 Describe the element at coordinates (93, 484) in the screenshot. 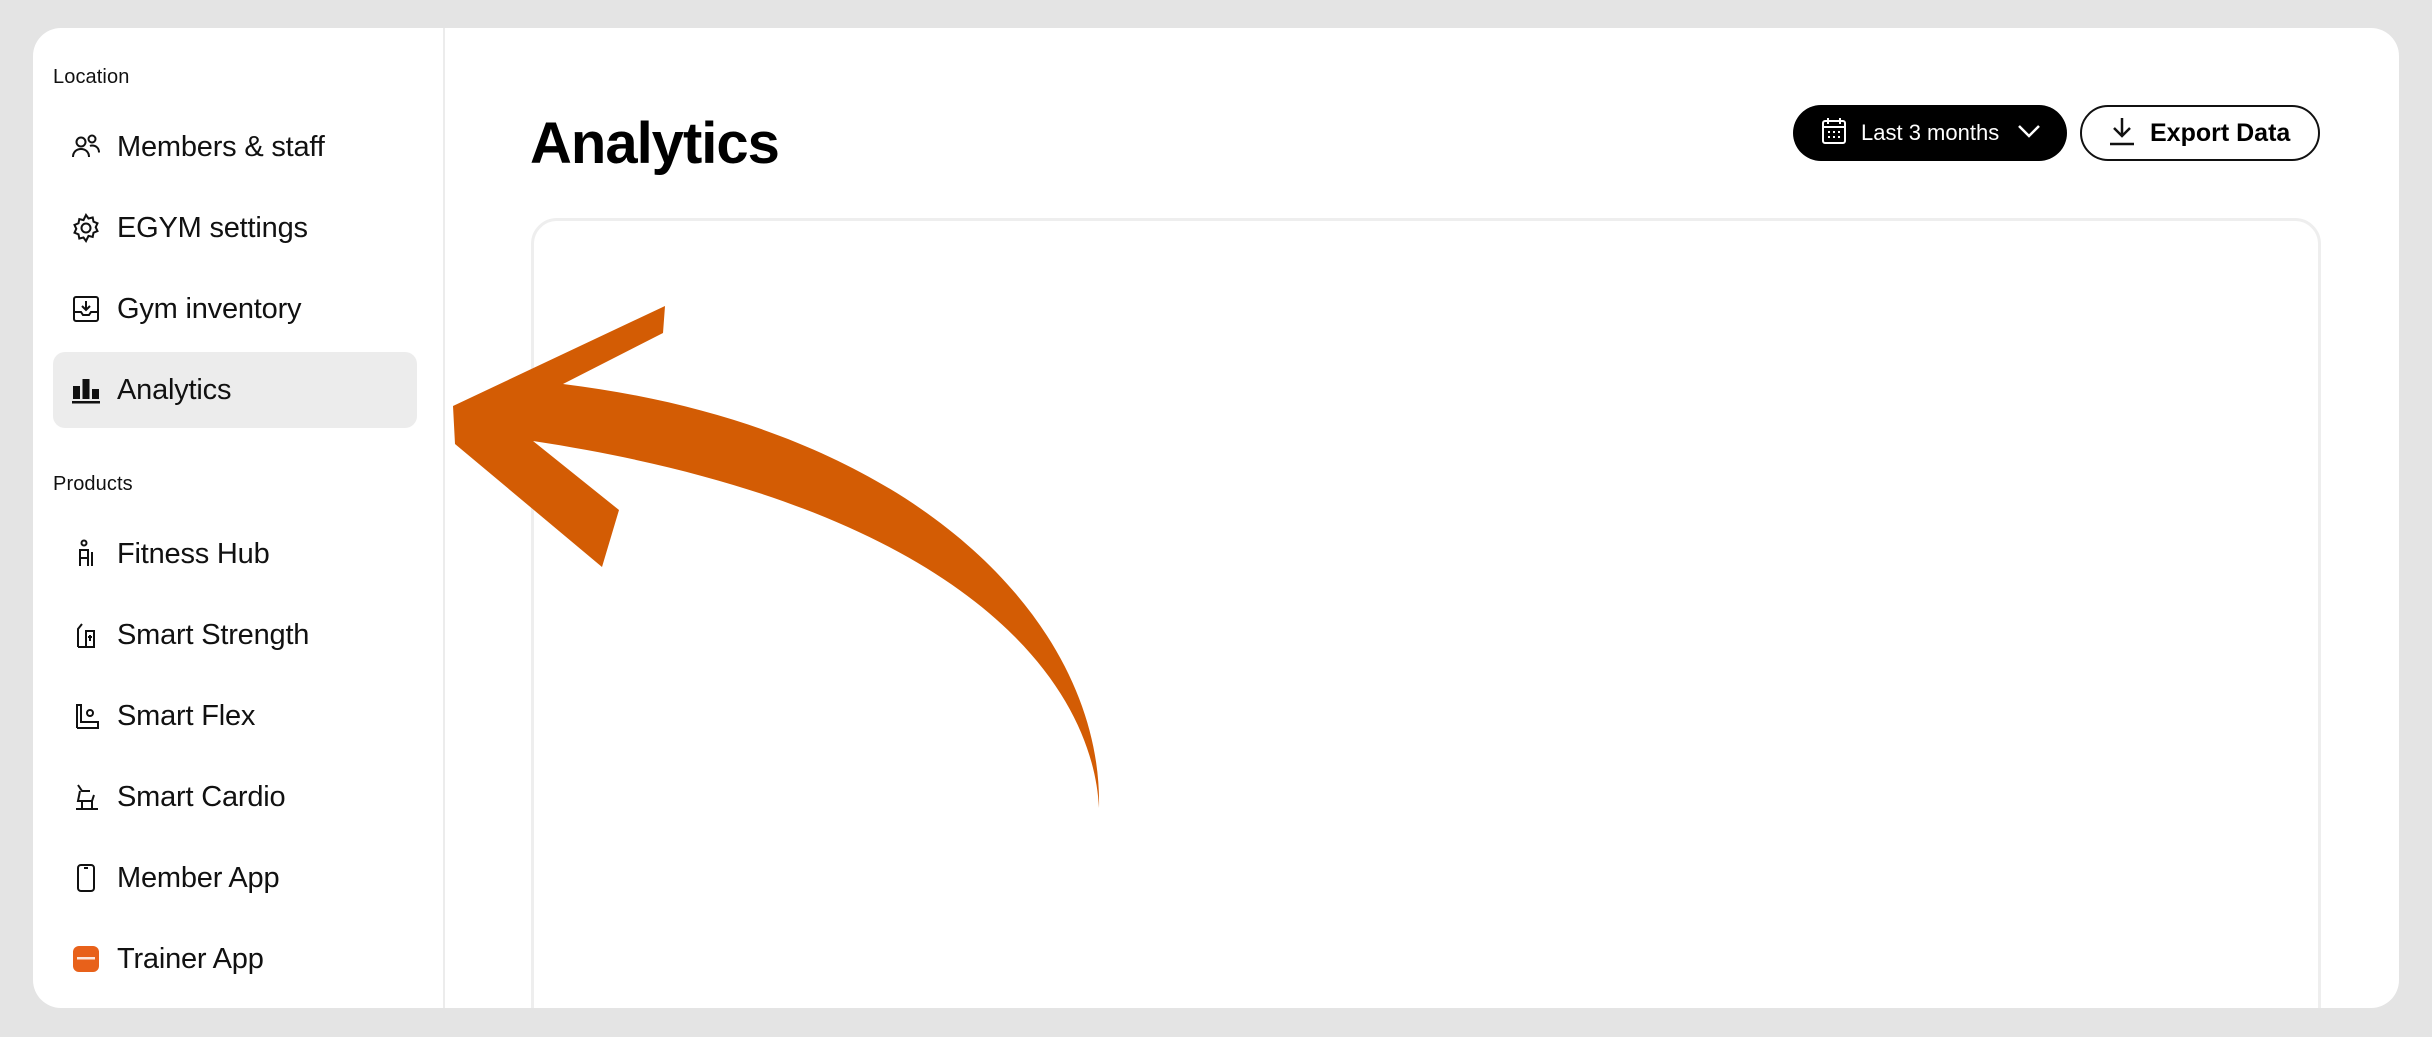

I see `section-label-products: Products` at that location.